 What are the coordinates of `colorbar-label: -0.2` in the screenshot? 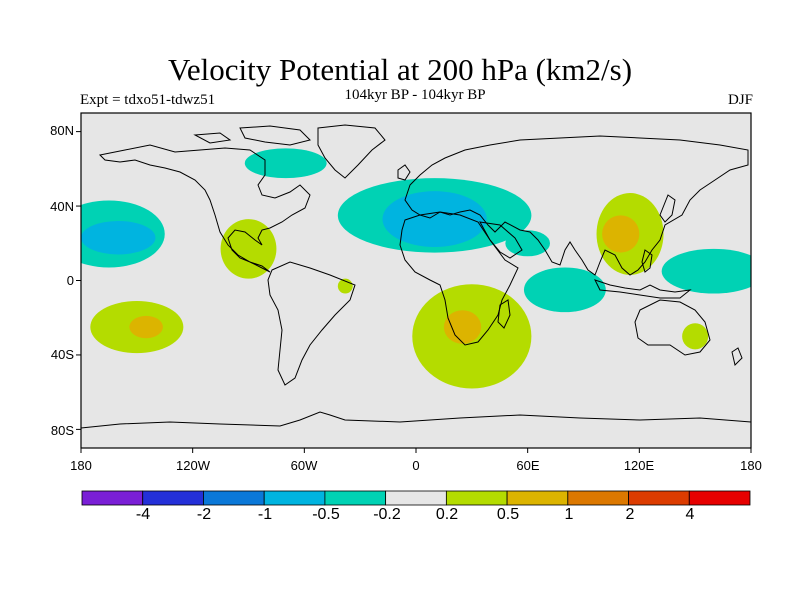 It's located at (387, 514).